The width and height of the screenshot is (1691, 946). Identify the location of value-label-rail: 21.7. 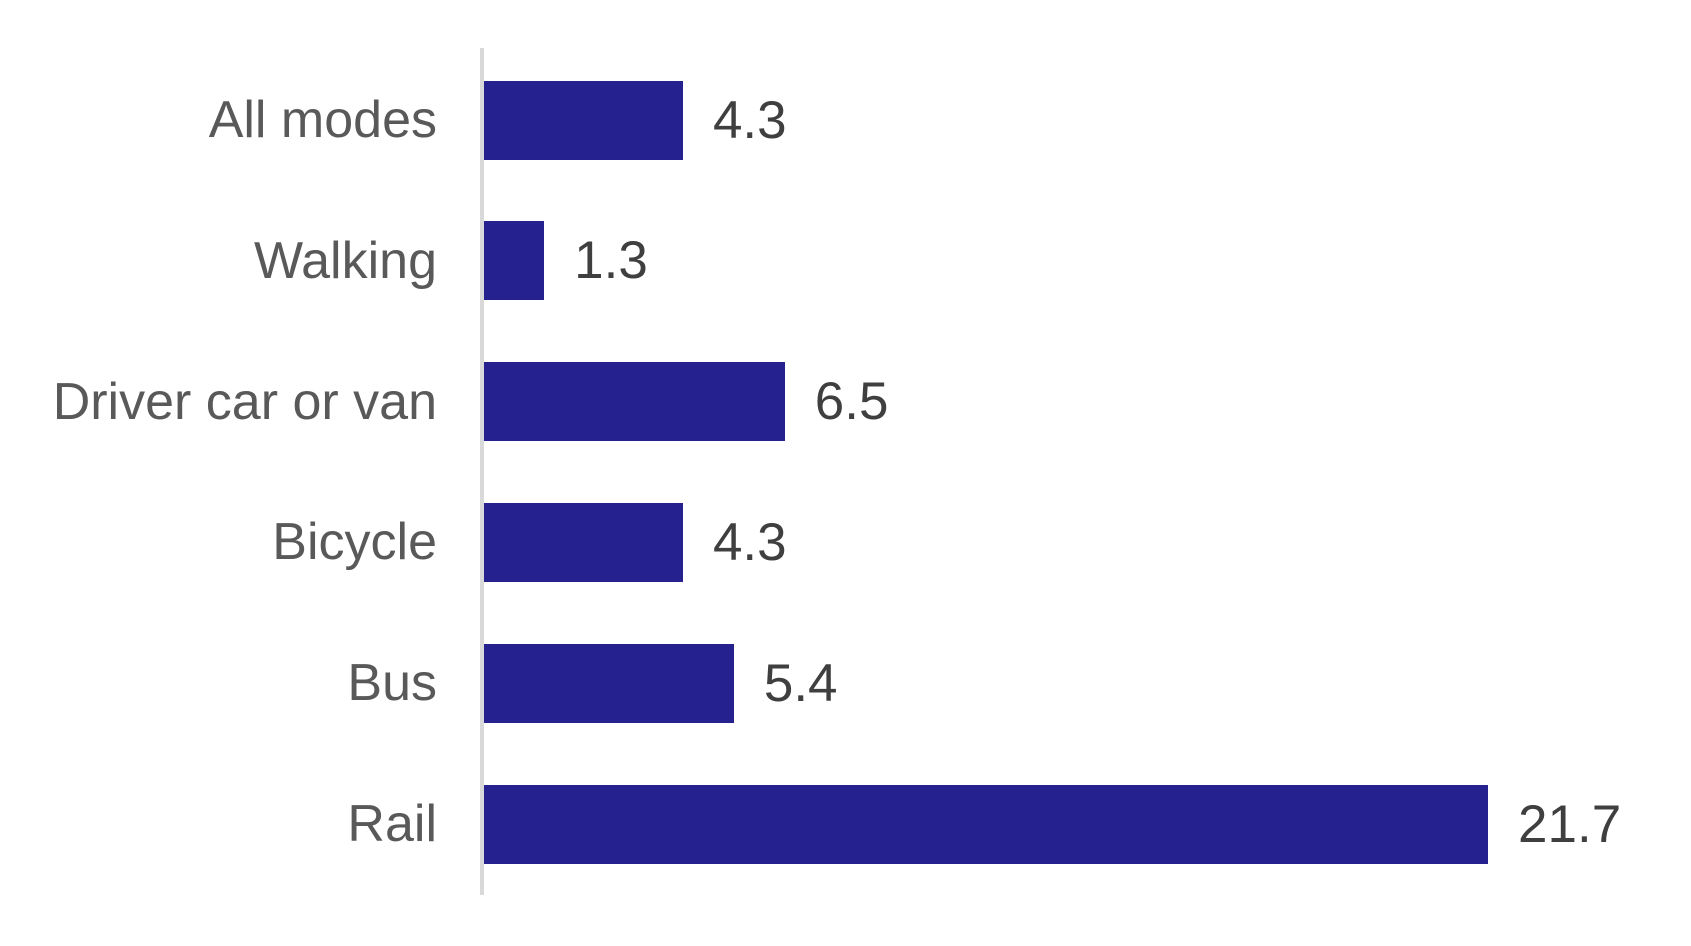
(1570, 824).